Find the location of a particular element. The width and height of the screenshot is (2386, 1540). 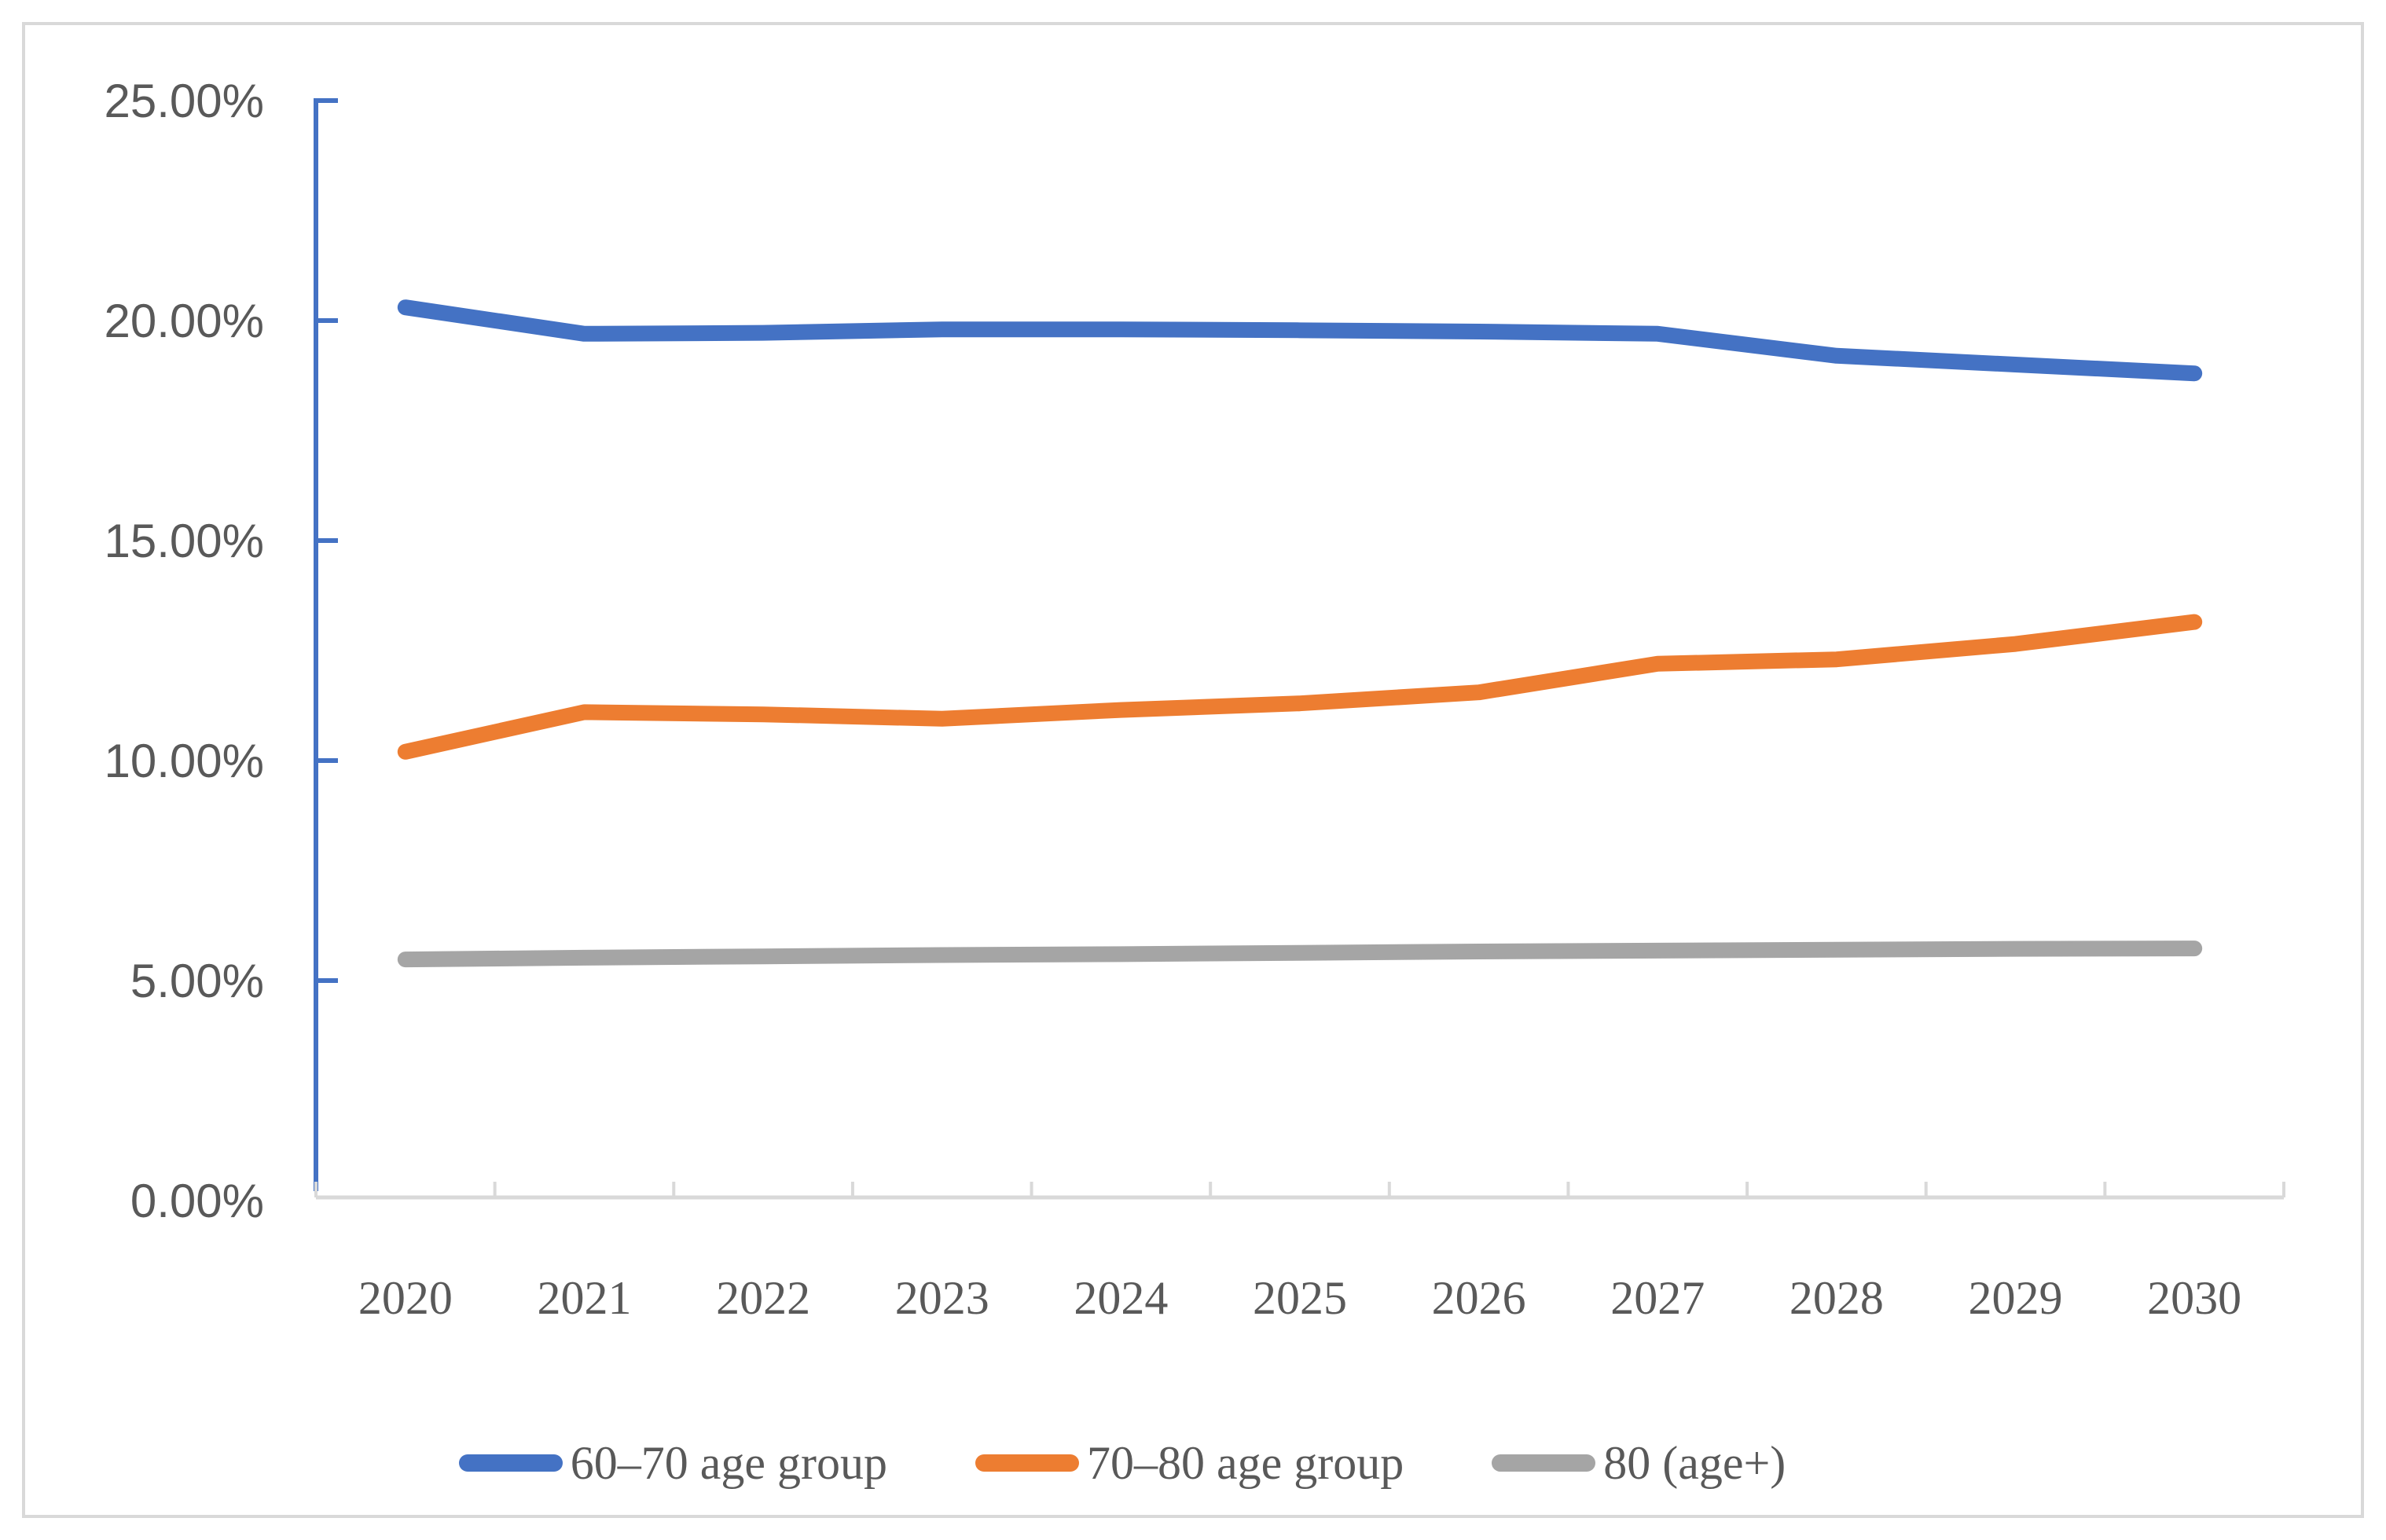

x-tick-label: 2030 is located at coordinates (2194, 1298).